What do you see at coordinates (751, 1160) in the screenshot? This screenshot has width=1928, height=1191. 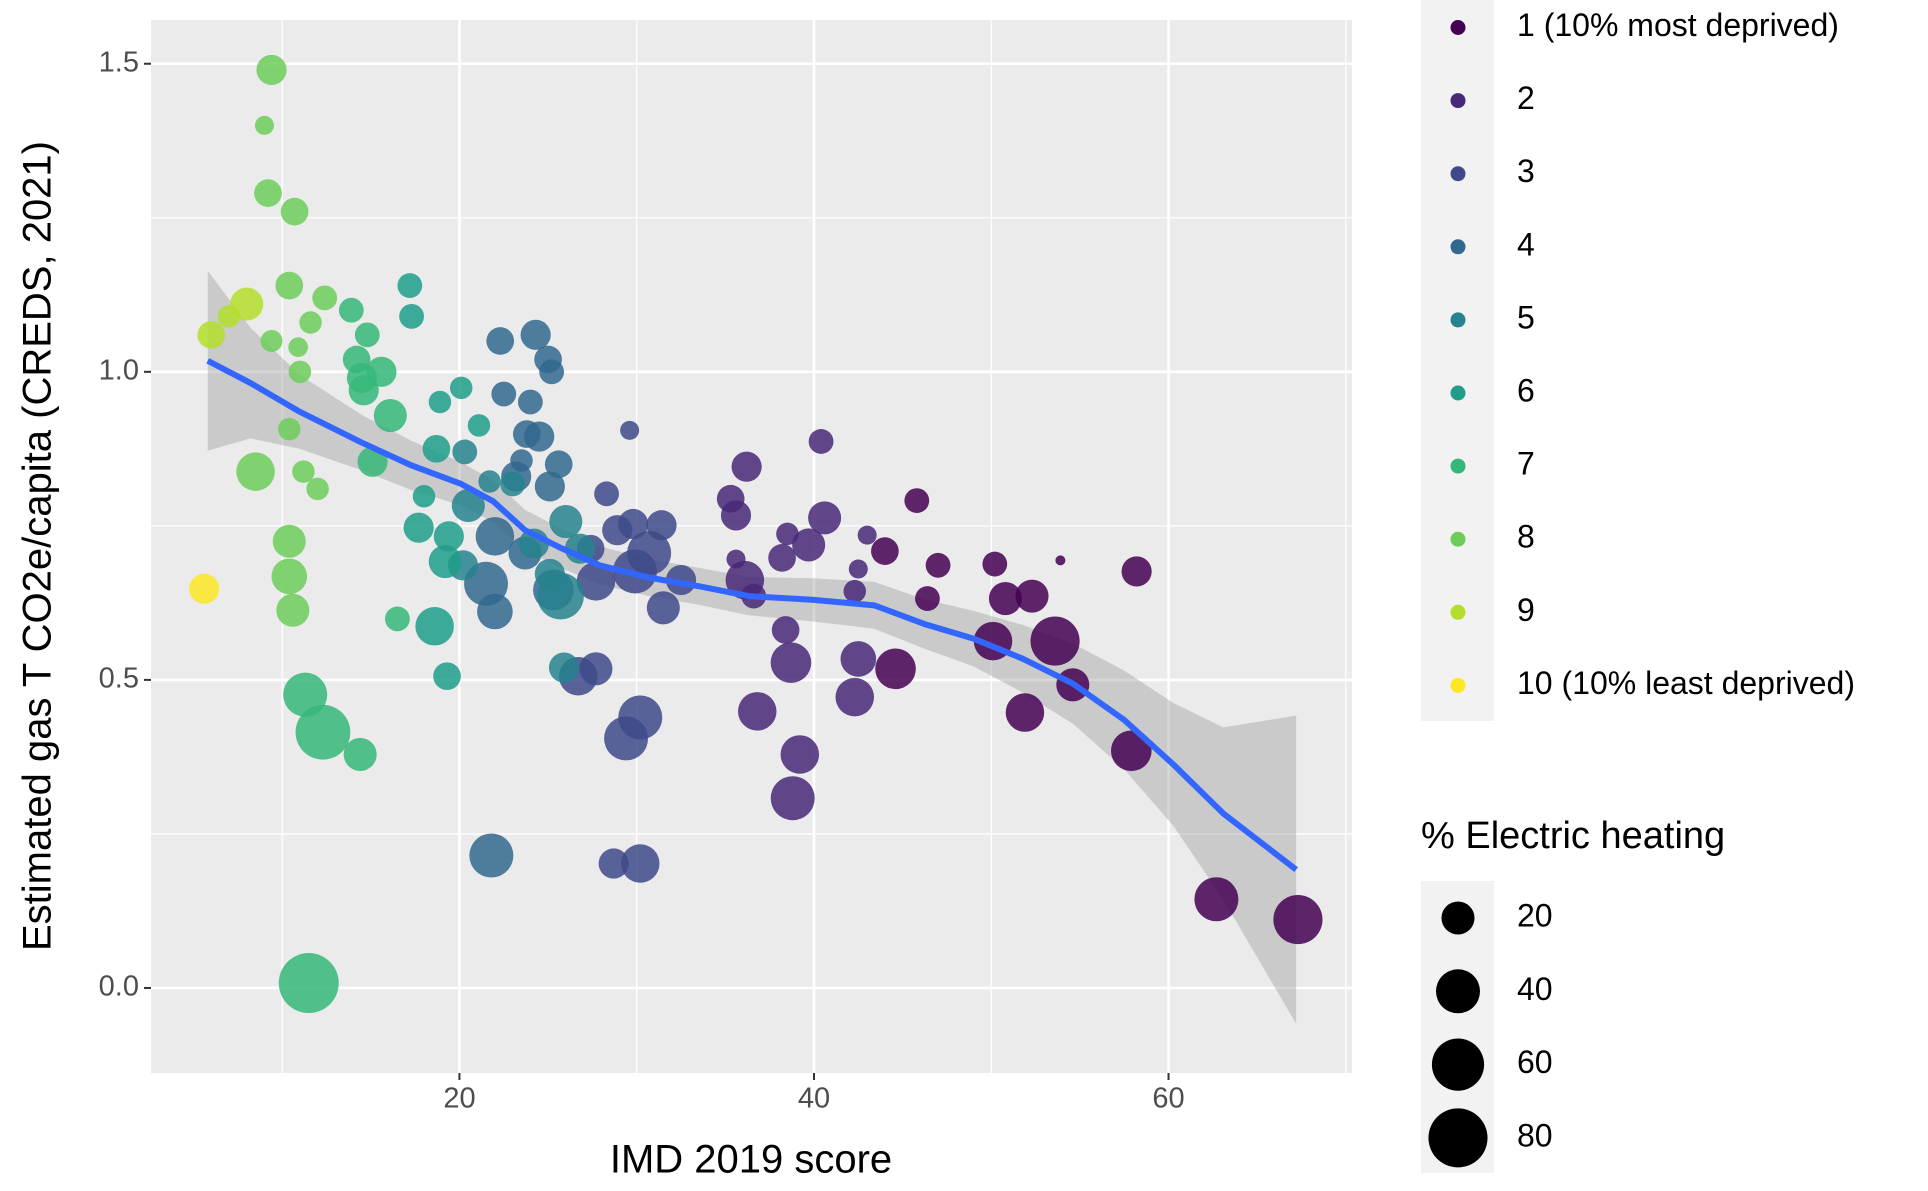 I see `x-axis-title: IMD 2019 score` at bounding box center [751, 1160].